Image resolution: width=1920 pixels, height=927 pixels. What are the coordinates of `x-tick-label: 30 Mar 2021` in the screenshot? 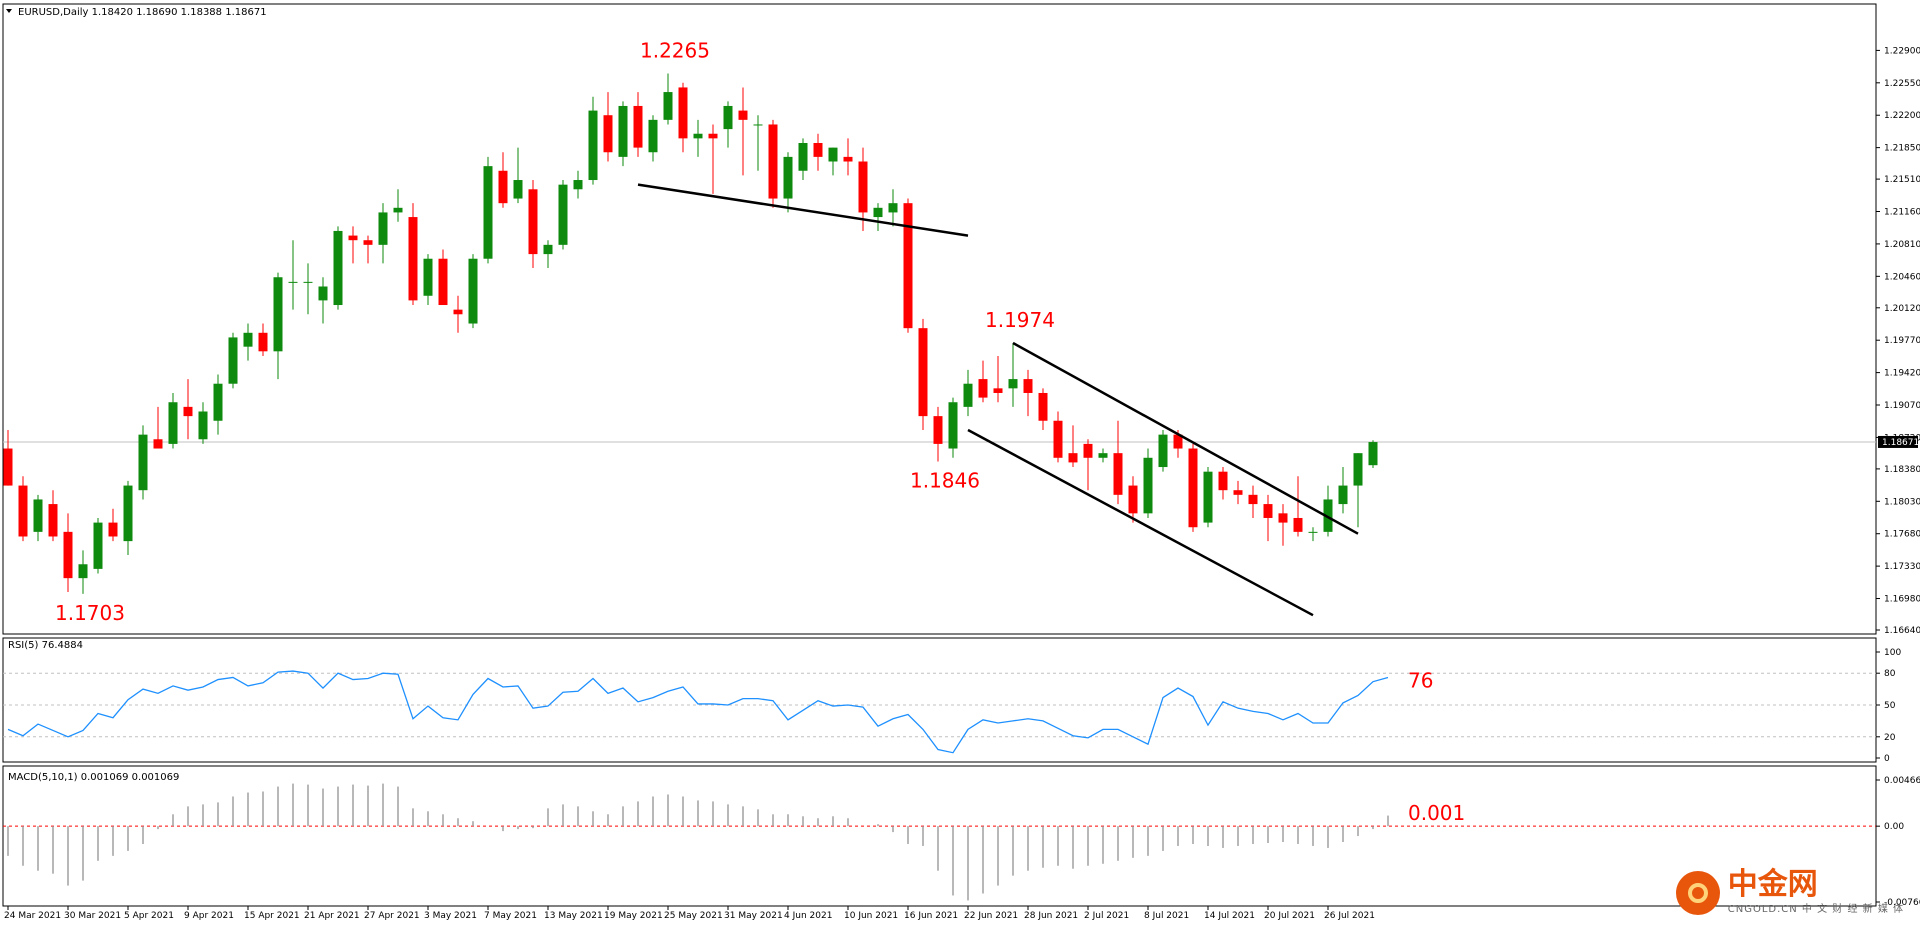 It's located at (92, 916).